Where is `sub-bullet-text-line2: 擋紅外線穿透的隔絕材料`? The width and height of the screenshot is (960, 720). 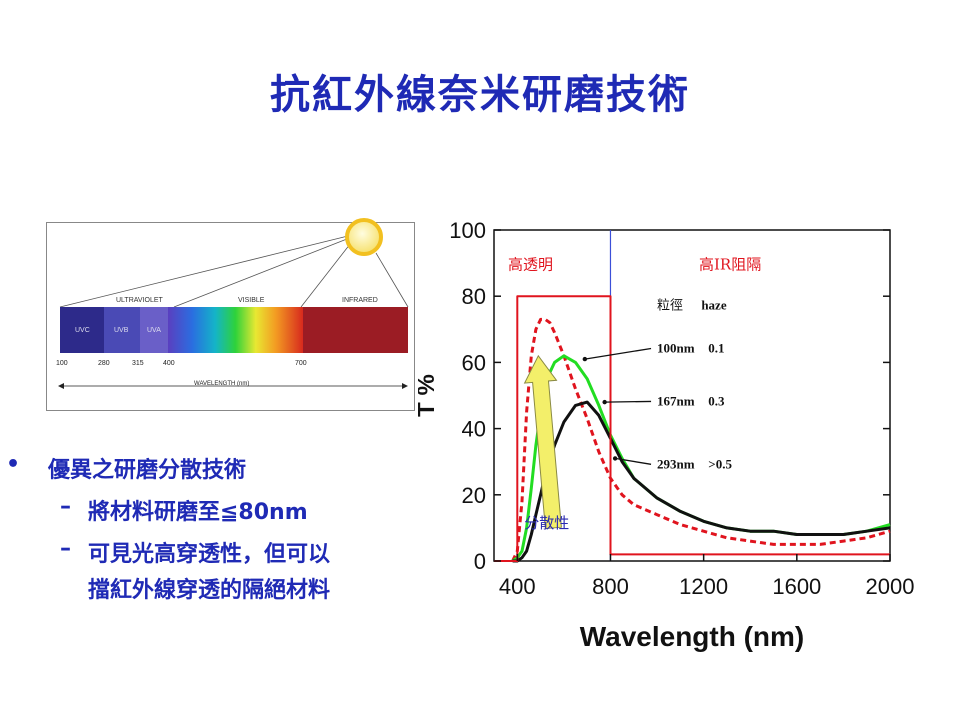
sub-bullet-text-line2: 擋紅外線穿透的隔絕材料 is located at coordinates (209, 590).